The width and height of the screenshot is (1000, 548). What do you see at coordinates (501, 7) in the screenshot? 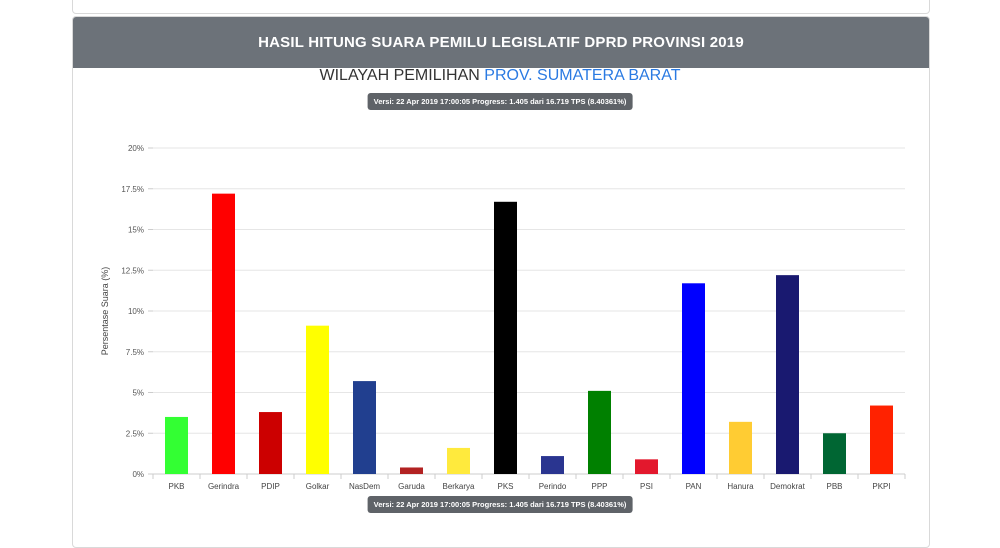
I see `previous-card` at bounding box center [501, 7].